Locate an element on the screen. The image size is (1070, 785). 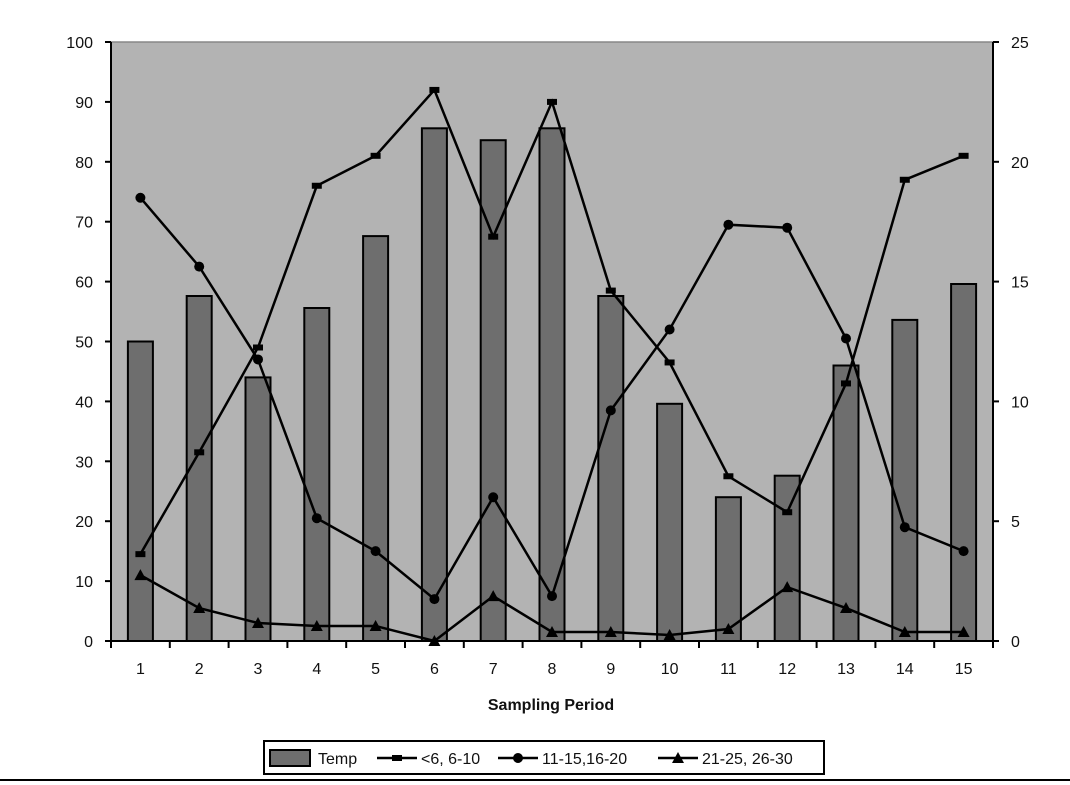
legend-box is located at coordinates (544, 757).